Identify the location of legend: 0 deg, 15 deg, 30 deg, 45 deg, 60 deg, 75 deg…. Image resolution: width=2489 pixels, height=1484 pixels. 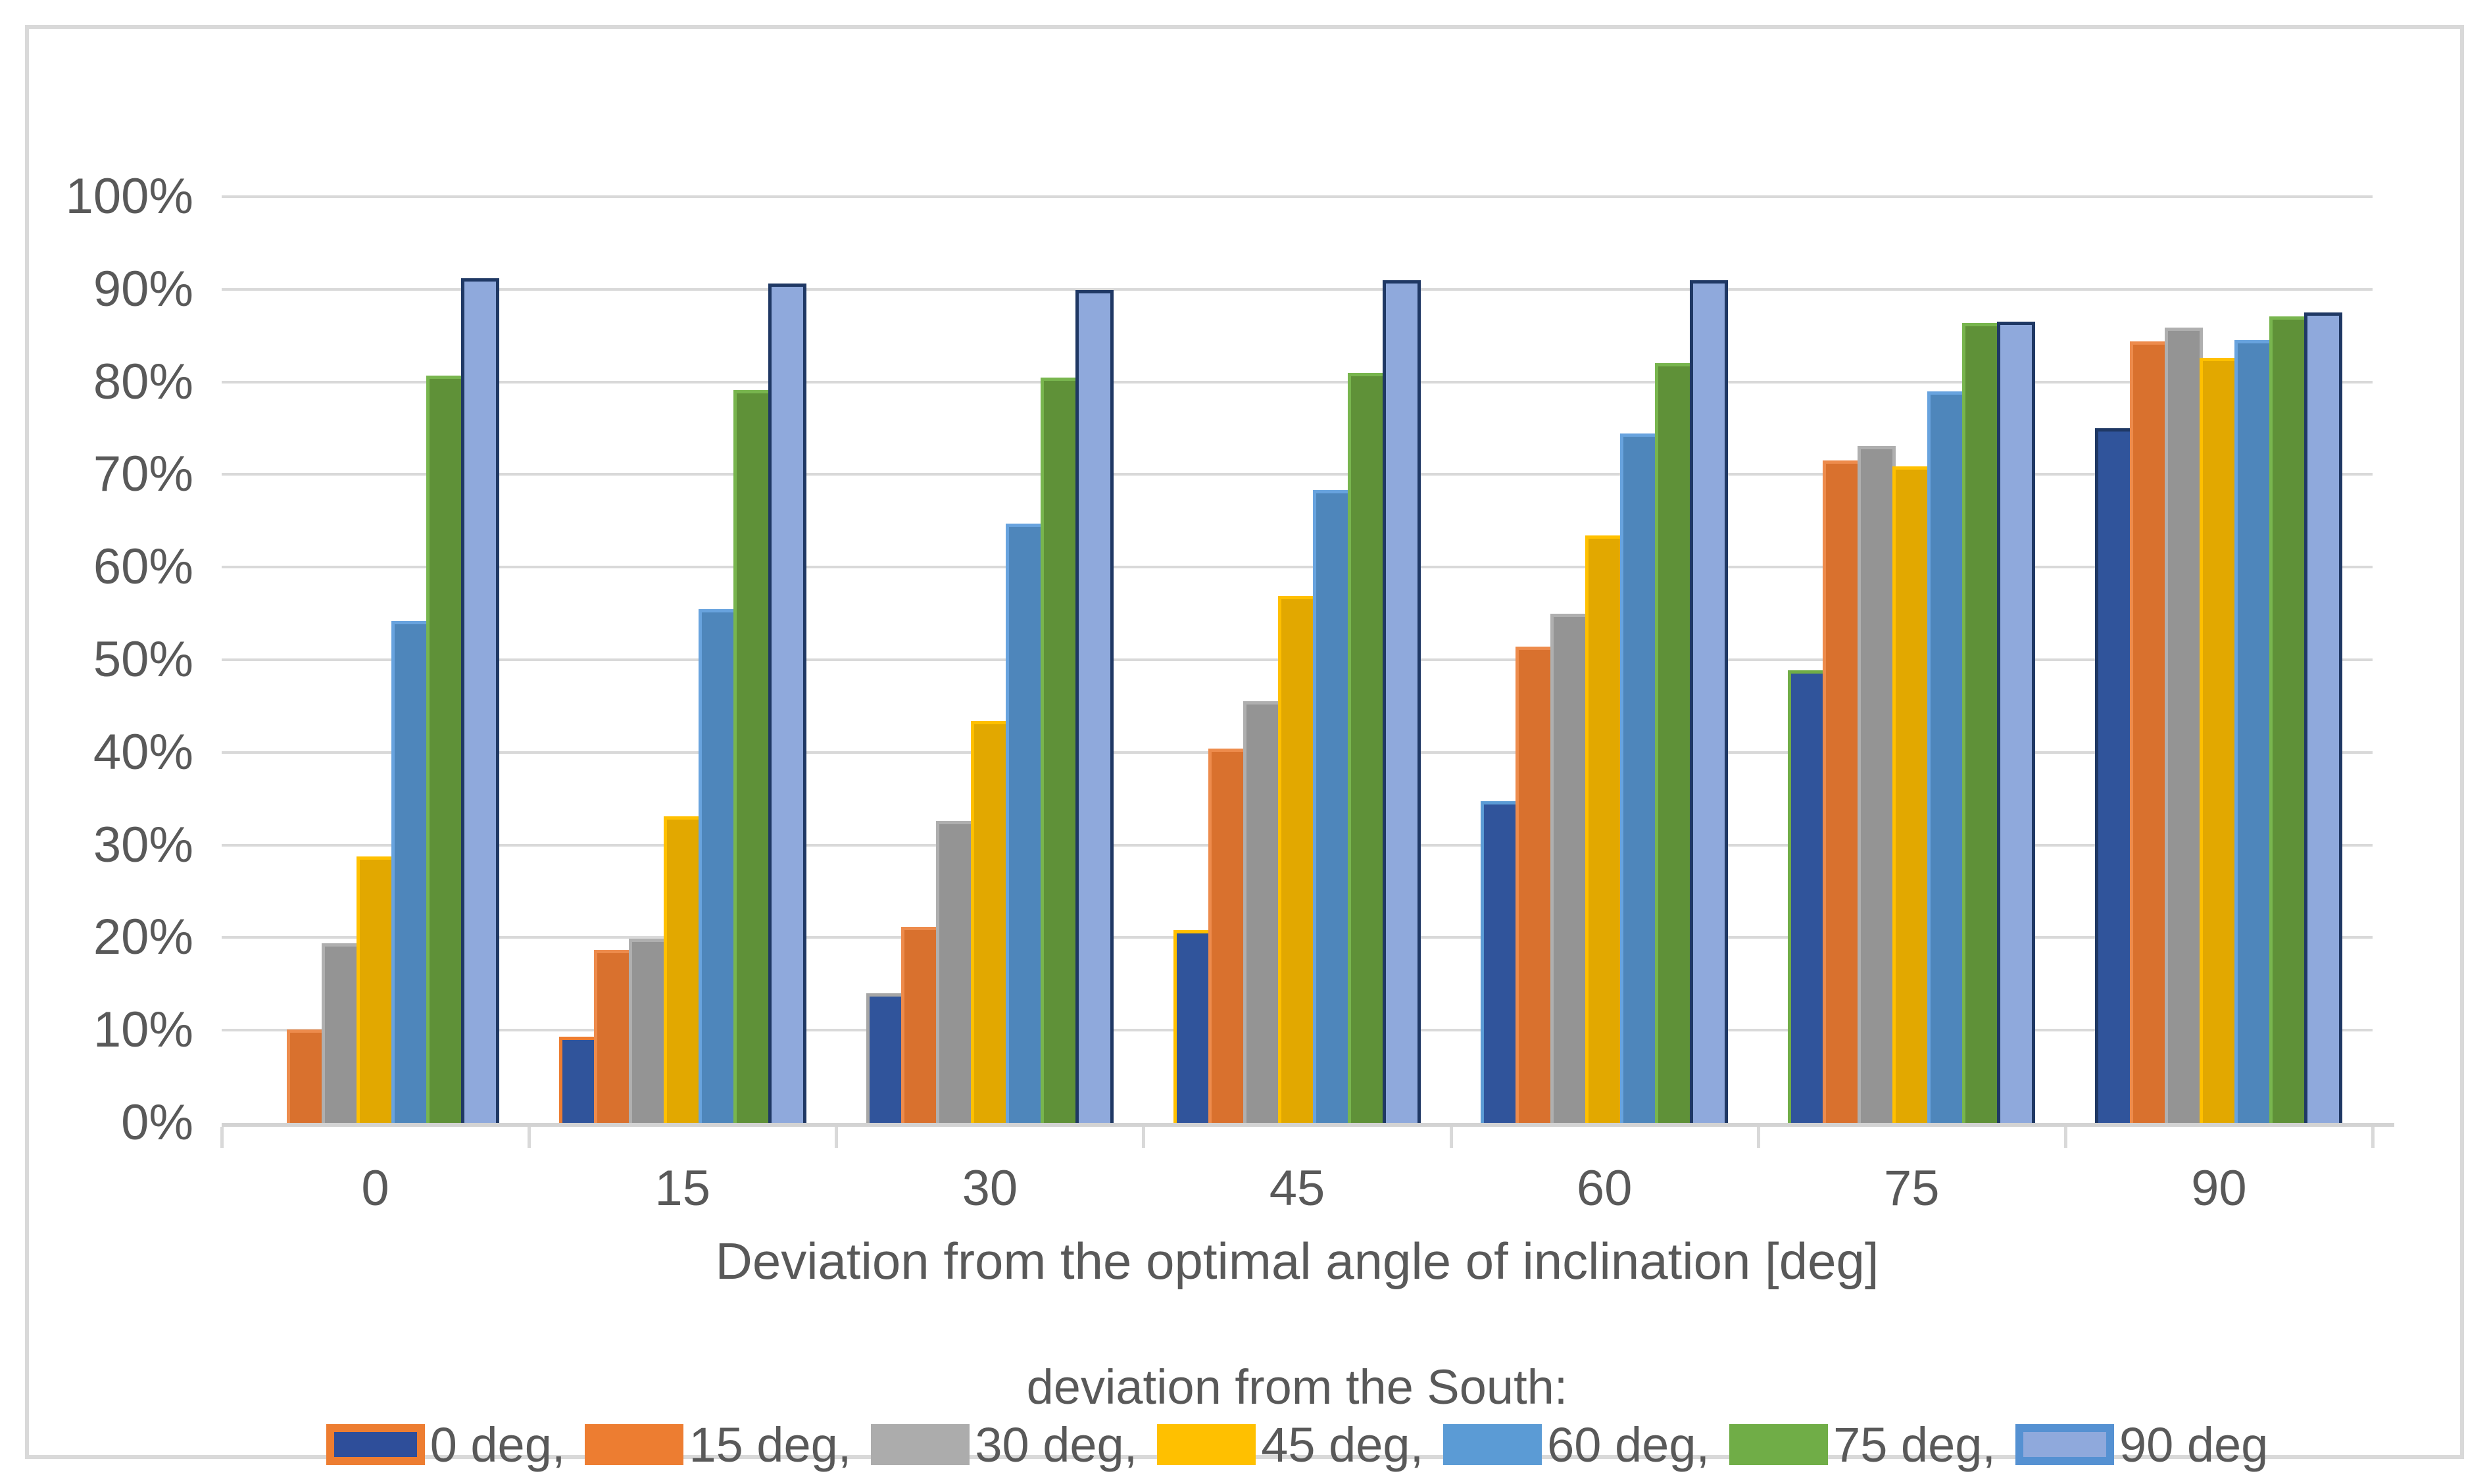
(1297, 1445).